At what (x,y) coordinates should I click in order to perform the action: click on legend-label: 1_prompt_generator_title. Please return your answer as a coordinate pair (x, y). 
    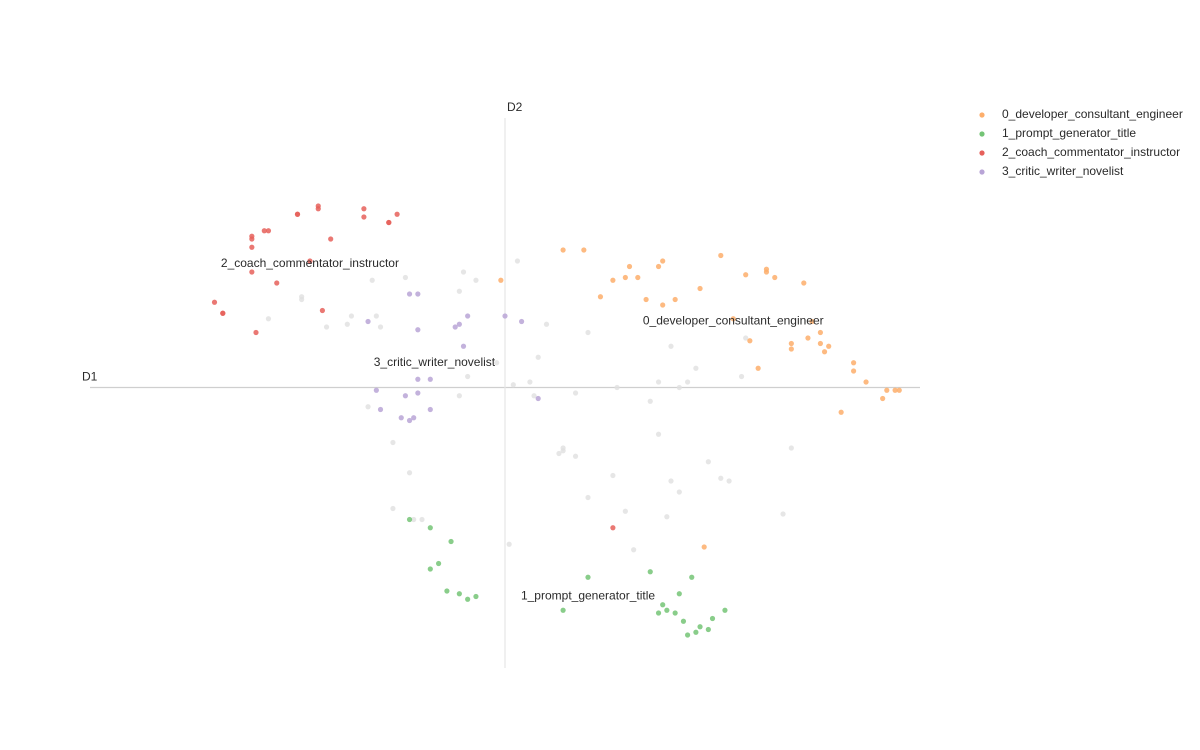
    Looking at the image, I should click on (1069, 133).